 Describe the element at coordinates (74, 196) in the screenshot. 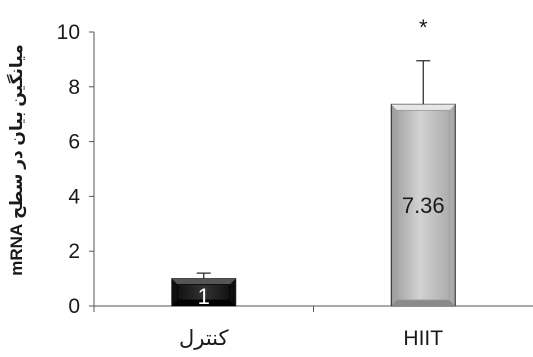

I see `y-tick-label: 4` at that location.